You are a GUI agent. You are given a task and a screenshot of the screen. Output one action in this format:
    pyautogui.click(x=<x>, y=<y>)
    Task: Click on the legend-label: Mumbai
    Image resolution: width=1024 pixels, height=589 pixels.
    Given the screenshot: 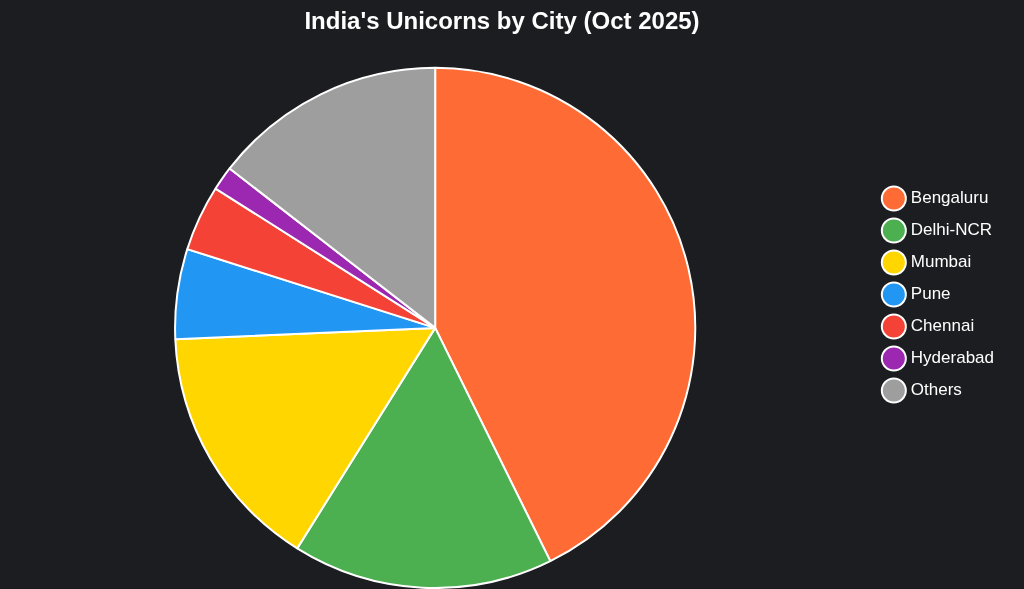 What is the action you would take?
    pyautogui.click(x=941, y=262)
    